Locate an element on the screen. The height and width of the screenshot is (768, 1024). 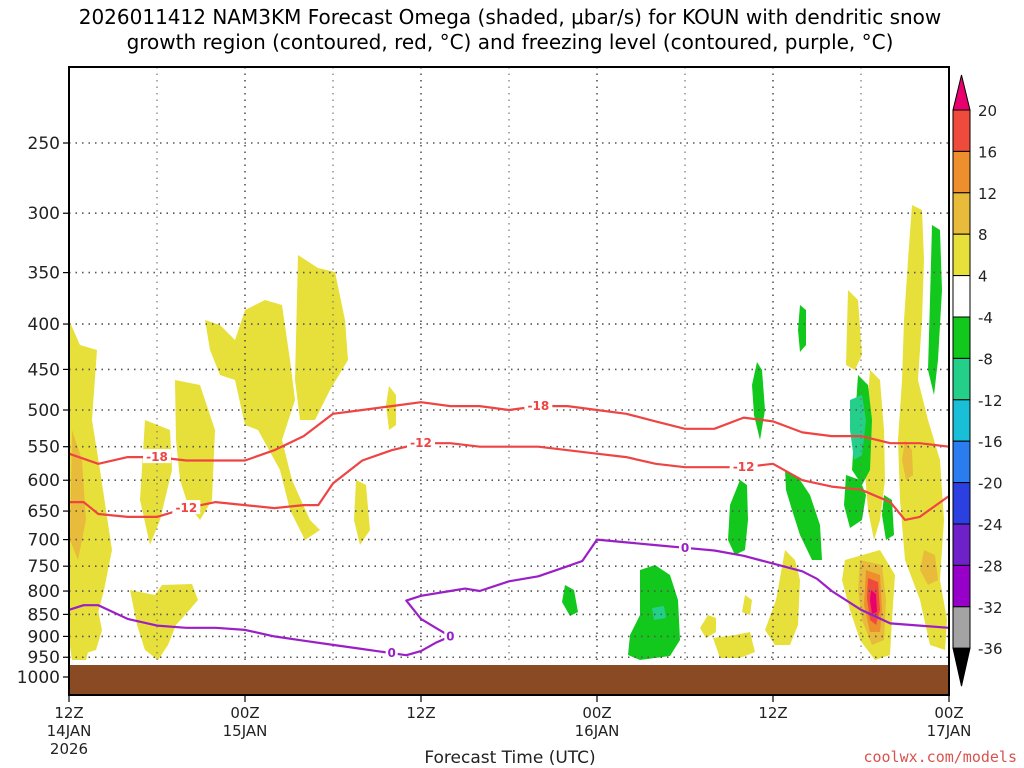
omega-area-left-ascent-d is located at coordinates (195, 450).